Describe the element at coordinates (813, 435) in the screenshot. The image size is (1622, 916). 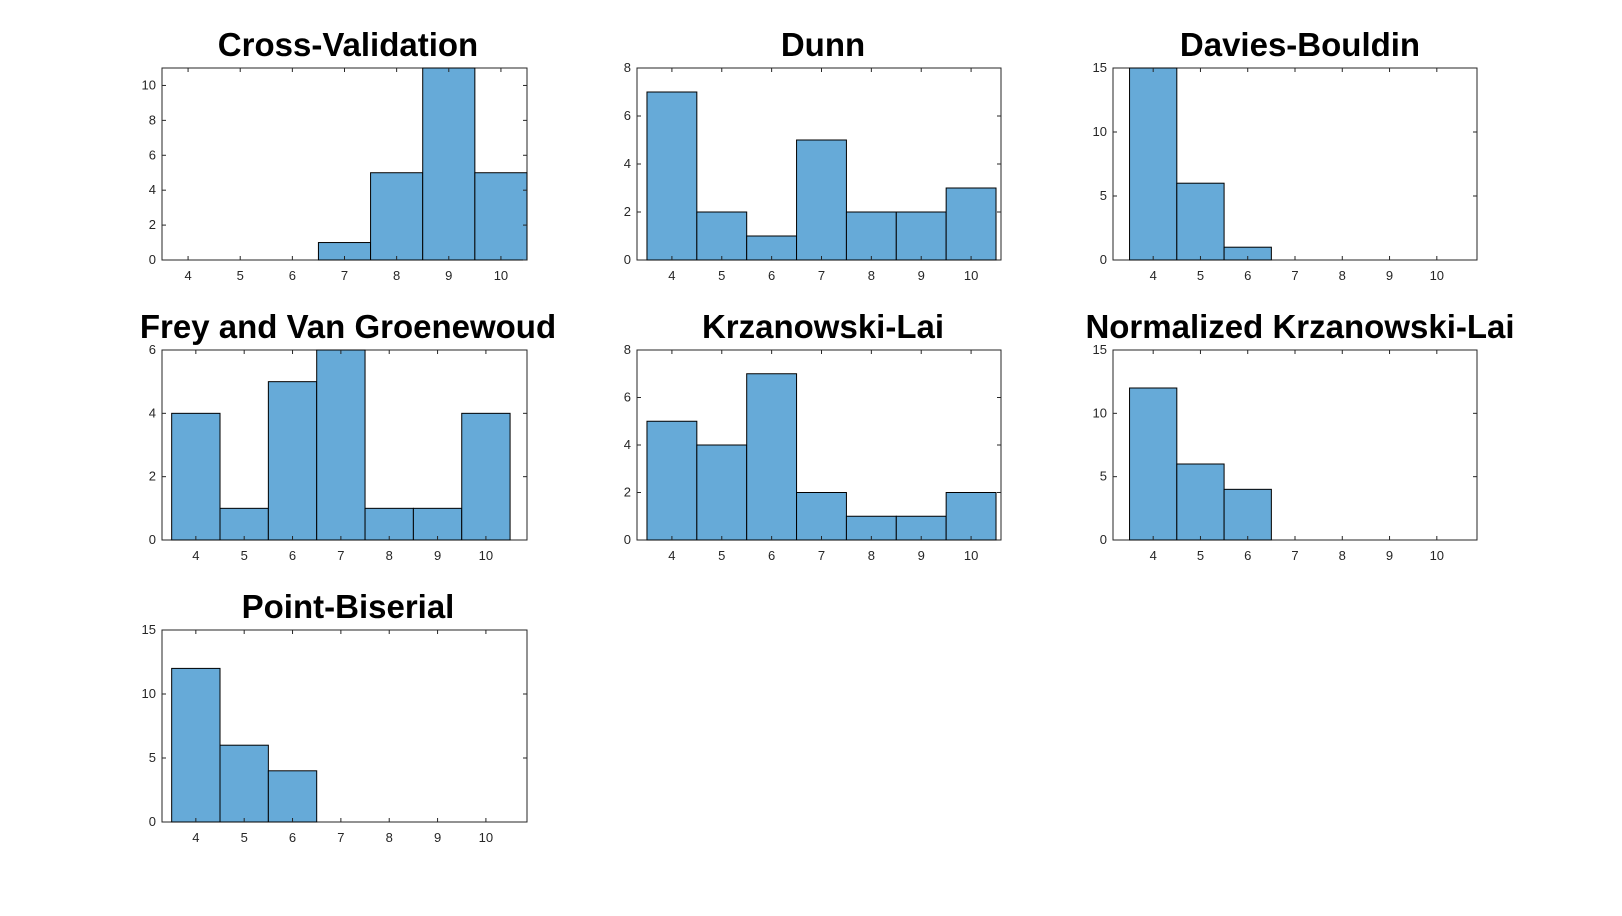
I see `histogram-panel: 4 5 6 7 8 9 10 0 2 4 6 8 Krzanowski-Lai` at that location.